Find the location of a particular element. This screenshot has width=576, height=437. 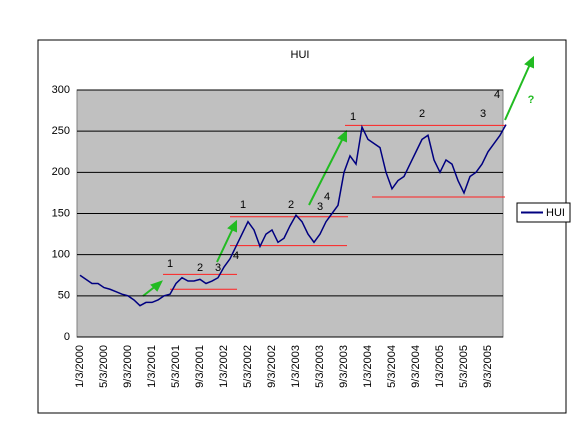

x-tick-label: 9/3/2003 is located at coordinates (344, 366).